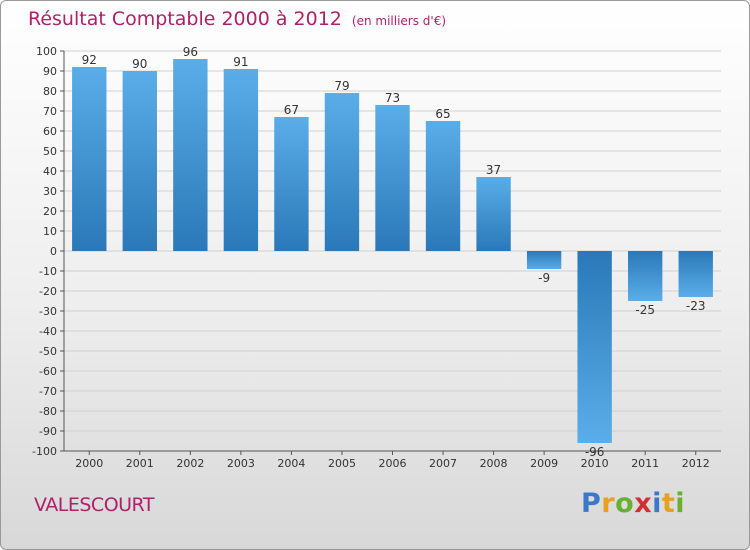 Image resolution: width=750 pixels, height=550 pixels. Describe the element at coordinates (544, 278) in the screenshot. I see `data-label: -9` at that location.